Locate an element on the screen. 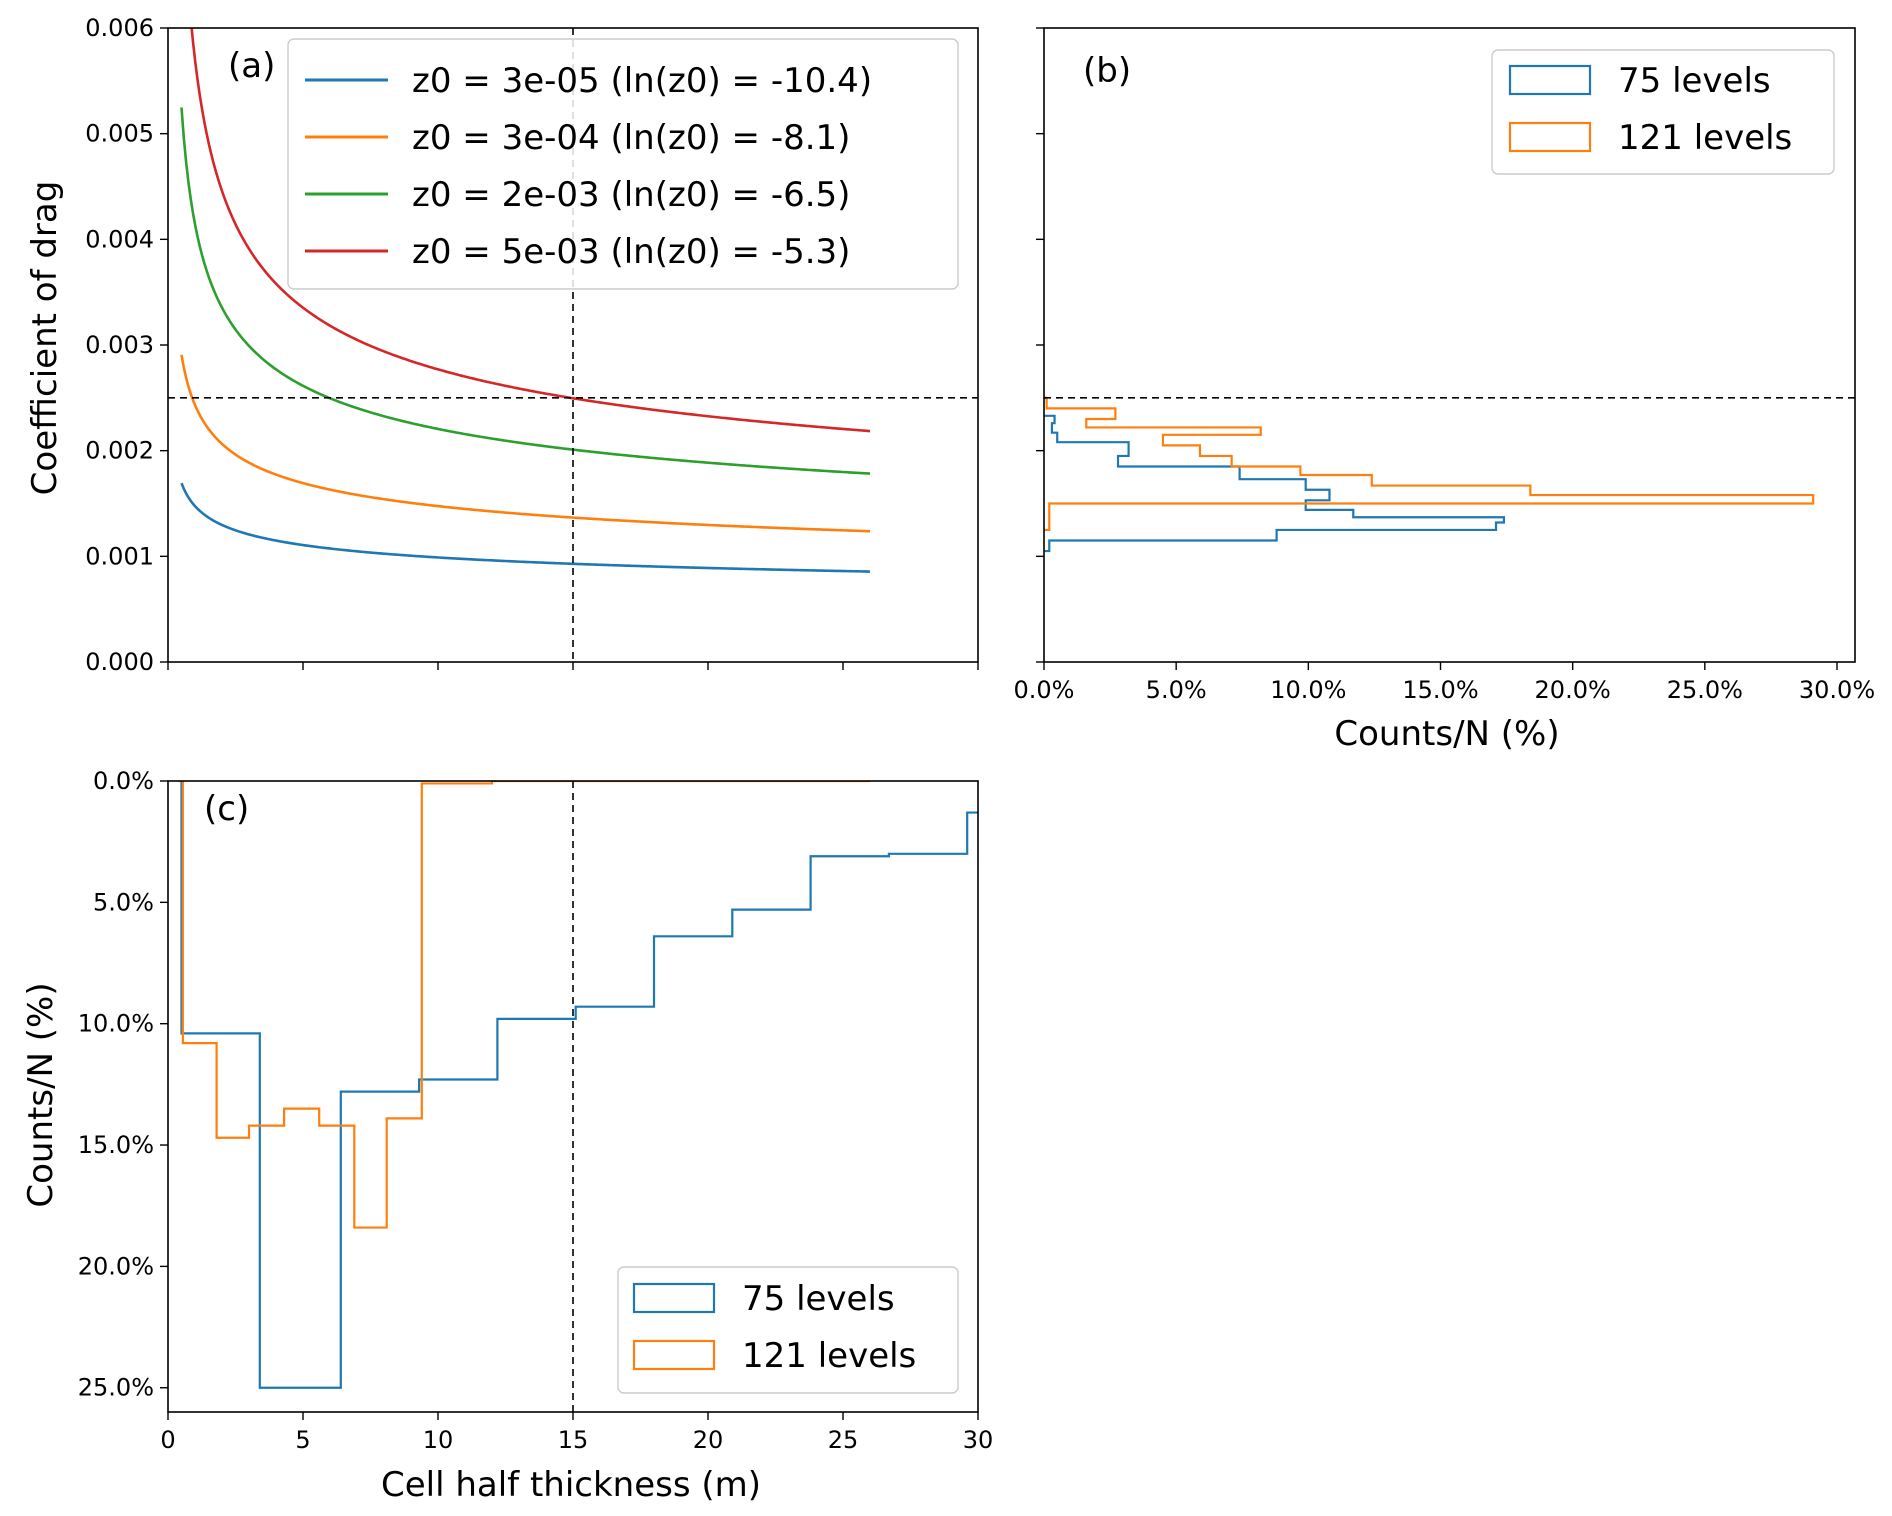  panel-c-label: (c) is located at coordinates (226, 809).